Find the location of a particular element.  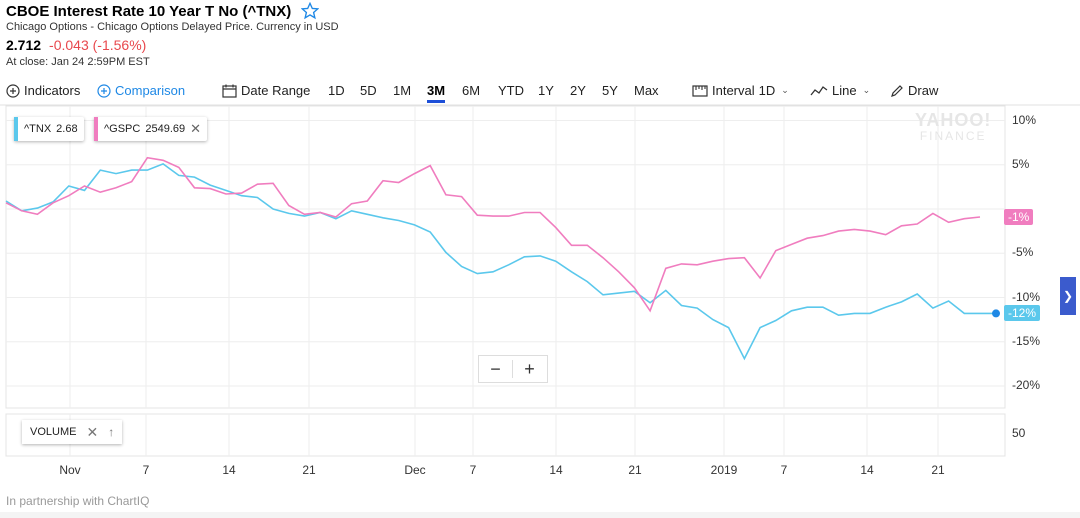

range-5y: 5Y is located at coordinates (610, 90).